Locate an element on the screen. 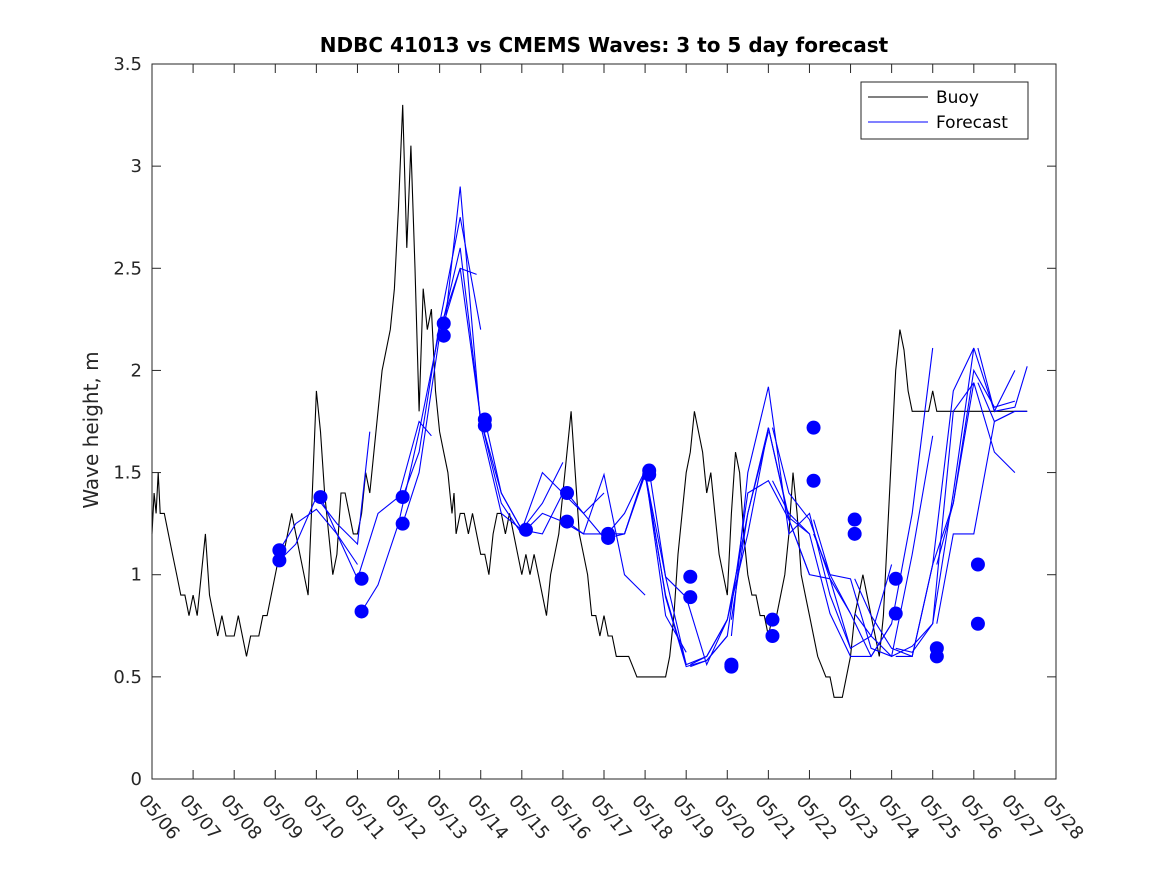 The image size is (1167, 875). y-tick-label: 2.5 is located at coordinates (127, 268).